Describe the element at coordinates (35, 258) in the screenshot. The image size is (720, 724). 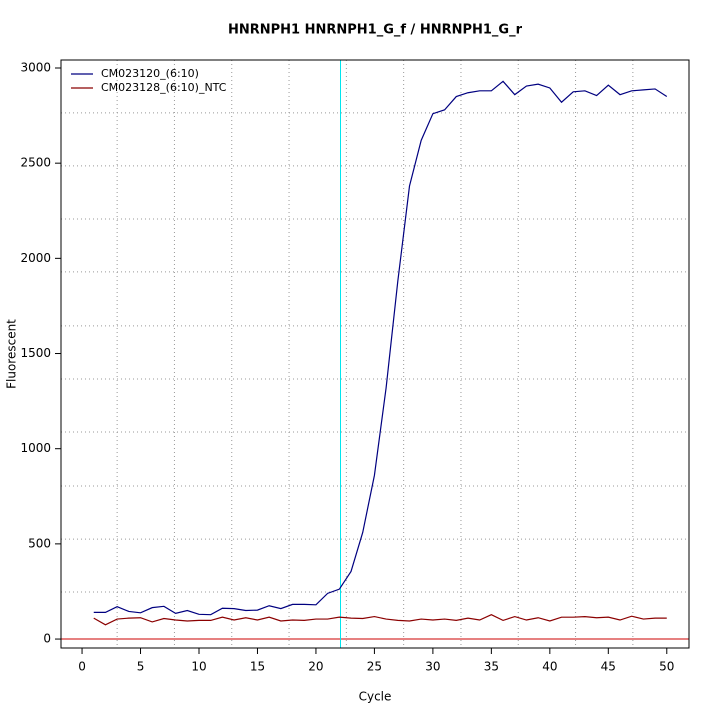
I see `y-tick-label: 2000` at that location.